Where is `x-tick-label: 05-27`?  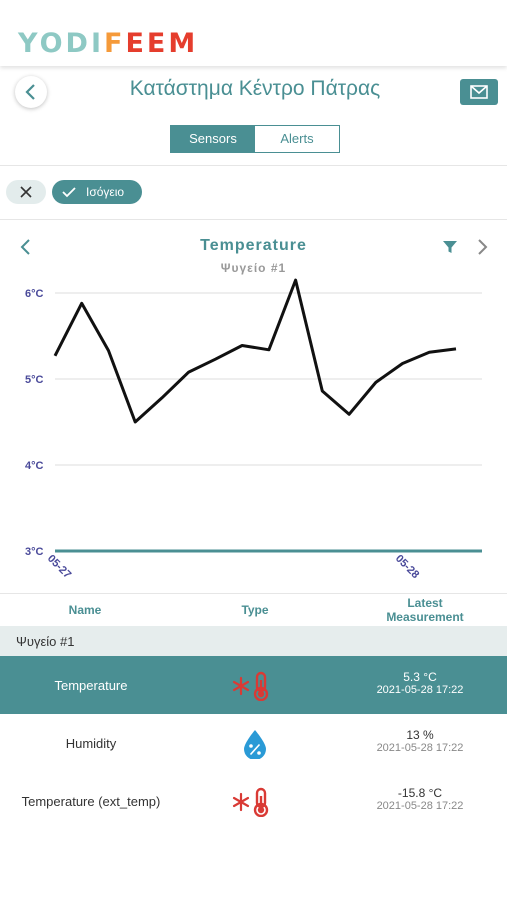
x-tick-label: 05-27 is located at coordinates (59, 567).